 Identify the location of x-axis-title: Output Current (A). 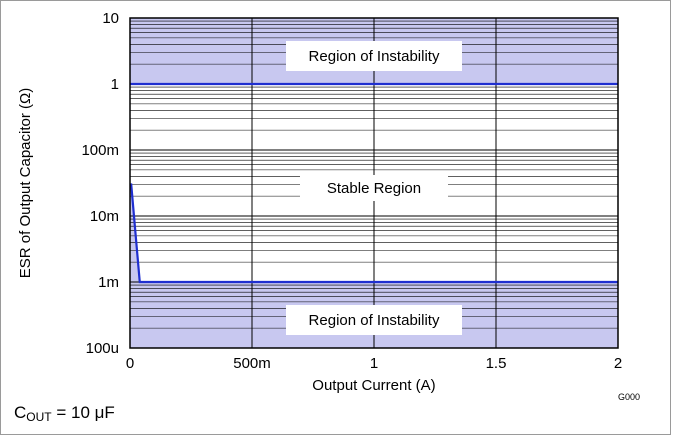
(373, 385).